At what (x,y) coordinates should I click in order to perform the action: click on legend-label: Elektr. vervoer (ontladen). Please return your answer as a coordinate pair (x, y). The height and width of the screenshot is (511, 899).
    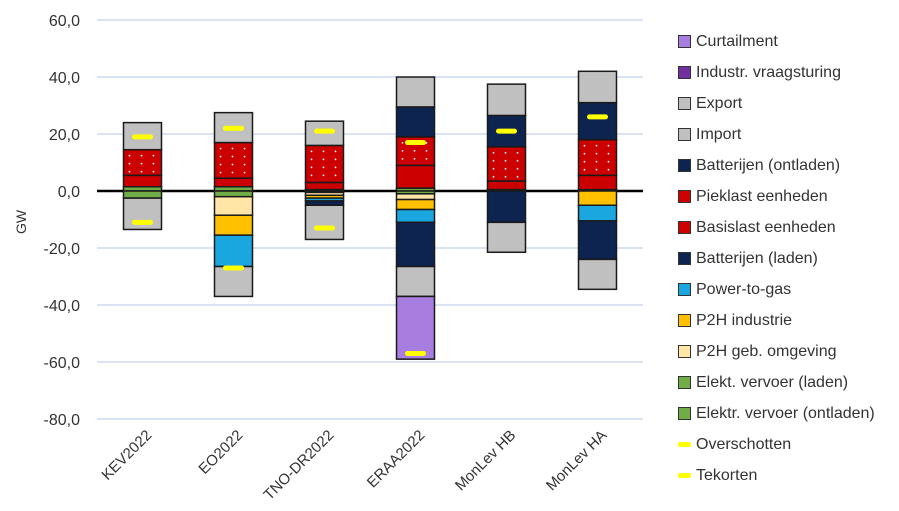
    Looking at the image, I should click on (785, 413).